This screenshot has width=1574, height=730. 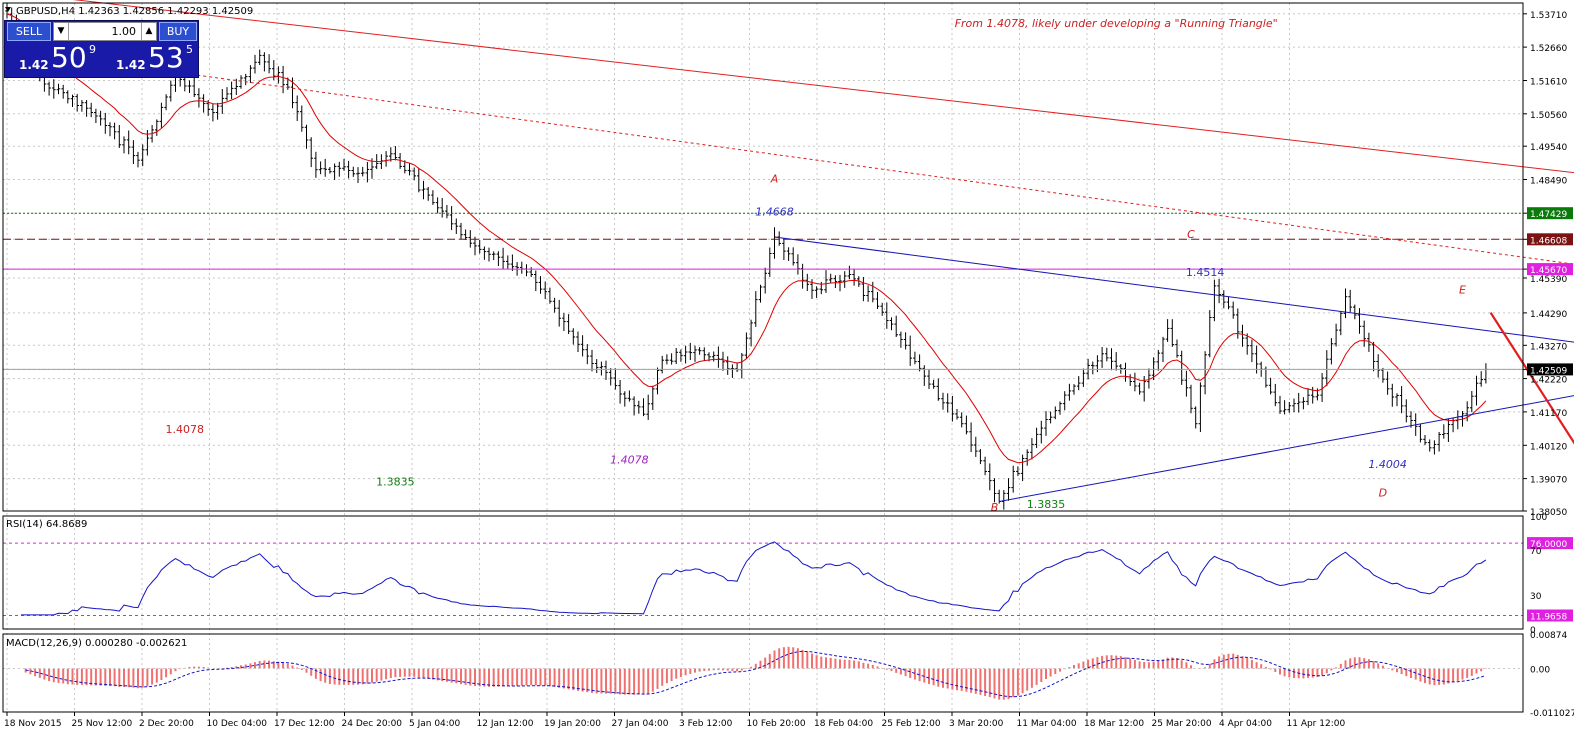 I want to click on lot-size-stepper: ▼ 1.00 ▲, so click(x=105, y=31).